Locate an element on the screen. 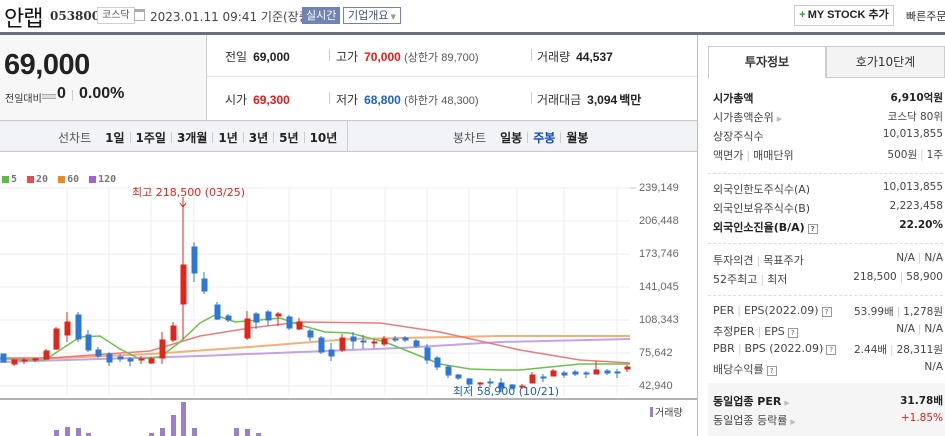  period-1d: 1일 is located at coordinates (115, 138).